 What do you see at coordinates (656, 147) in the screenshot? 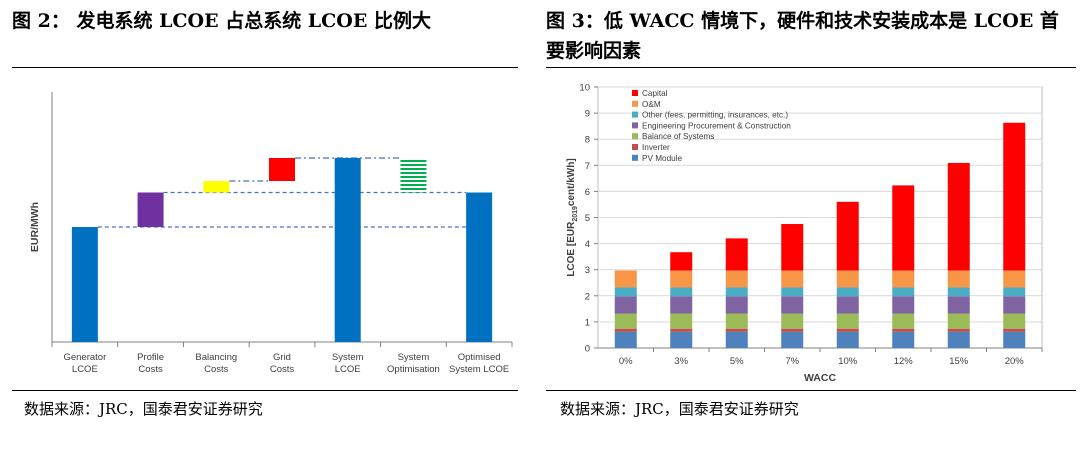
I see `legend-label-inverter: Inverter` at bounding box center [656, 147].